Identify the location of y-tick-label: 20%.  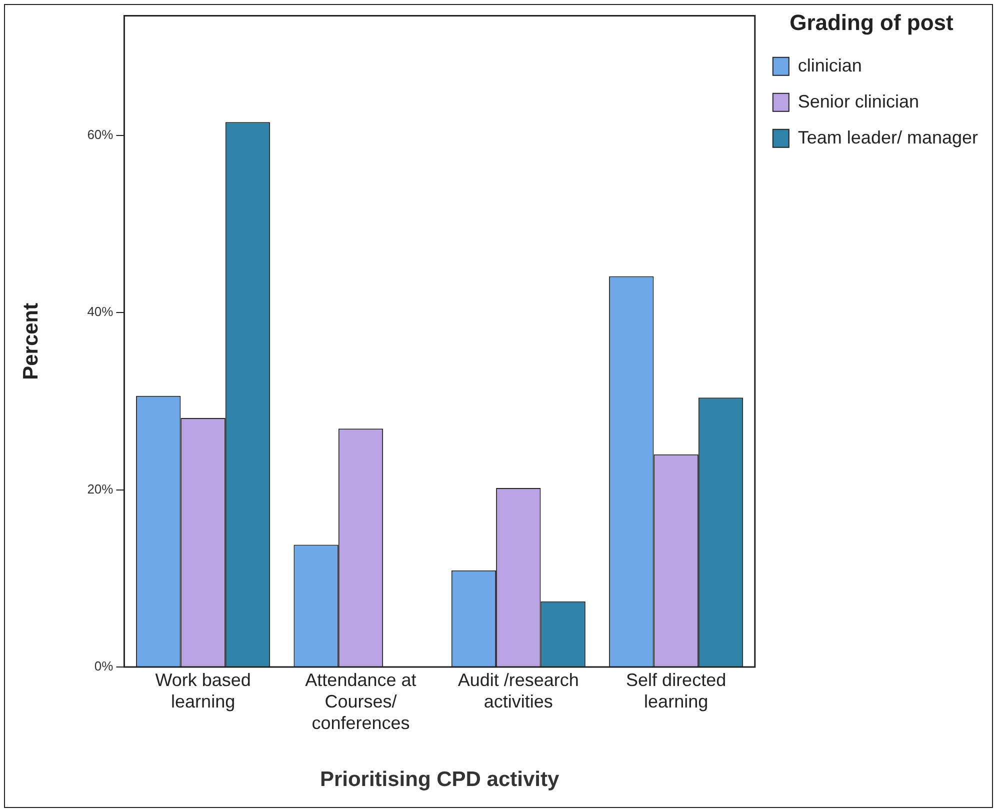
(100, 488).